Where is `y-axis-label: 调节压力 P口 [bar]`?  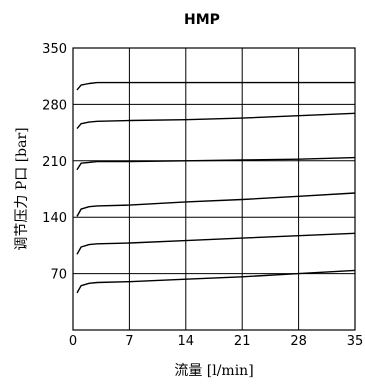
y-axis-label: 调节压力 P口 [bar] is located at coordinates (22, 188).